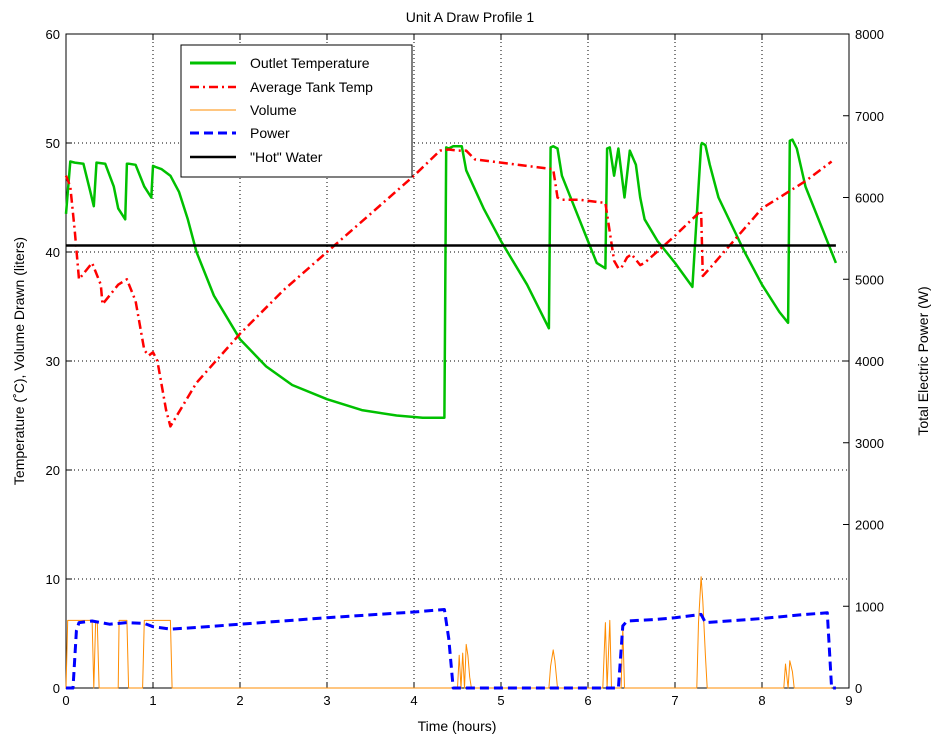  Describe the element at coordinates (53, 143) in the screenshot. I see `y-left-tick-label-50: 50` at that location.